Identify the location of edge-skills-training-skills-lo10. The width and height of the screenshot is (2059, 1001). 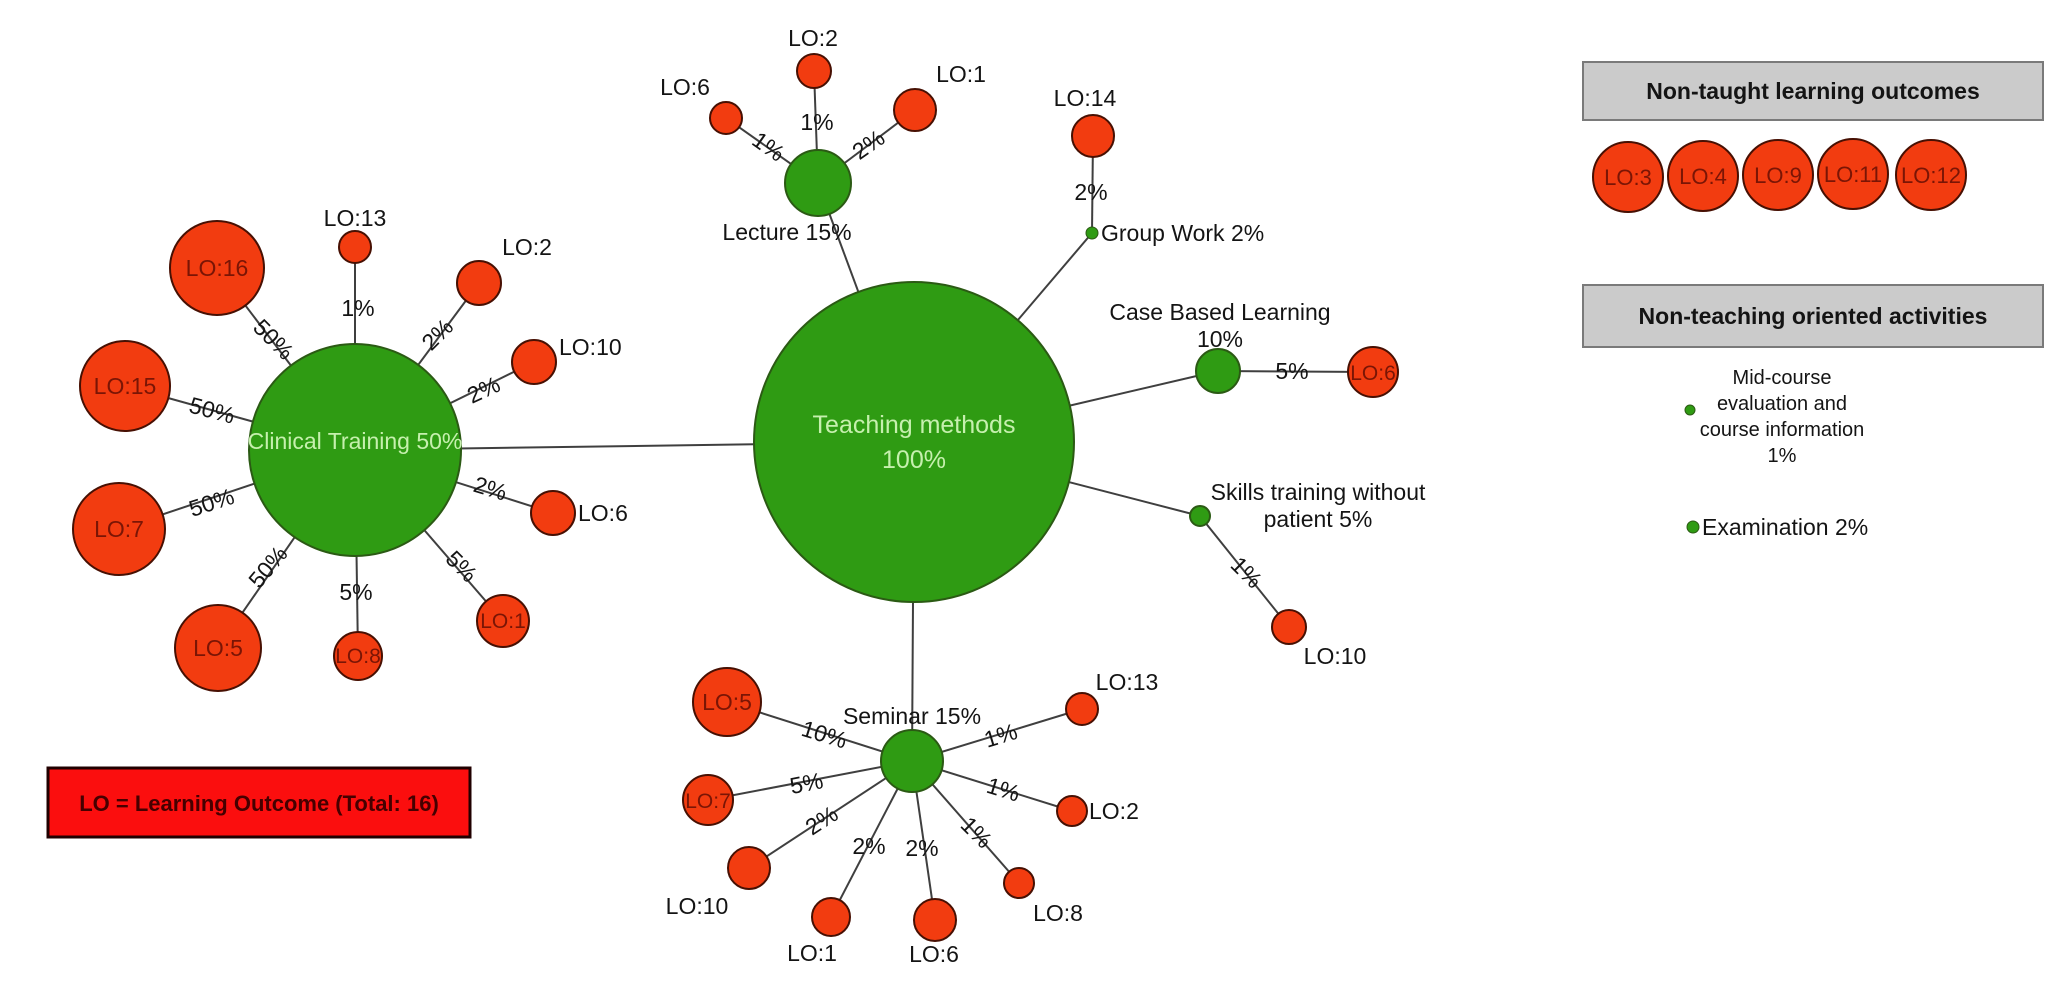
(1244, 571).